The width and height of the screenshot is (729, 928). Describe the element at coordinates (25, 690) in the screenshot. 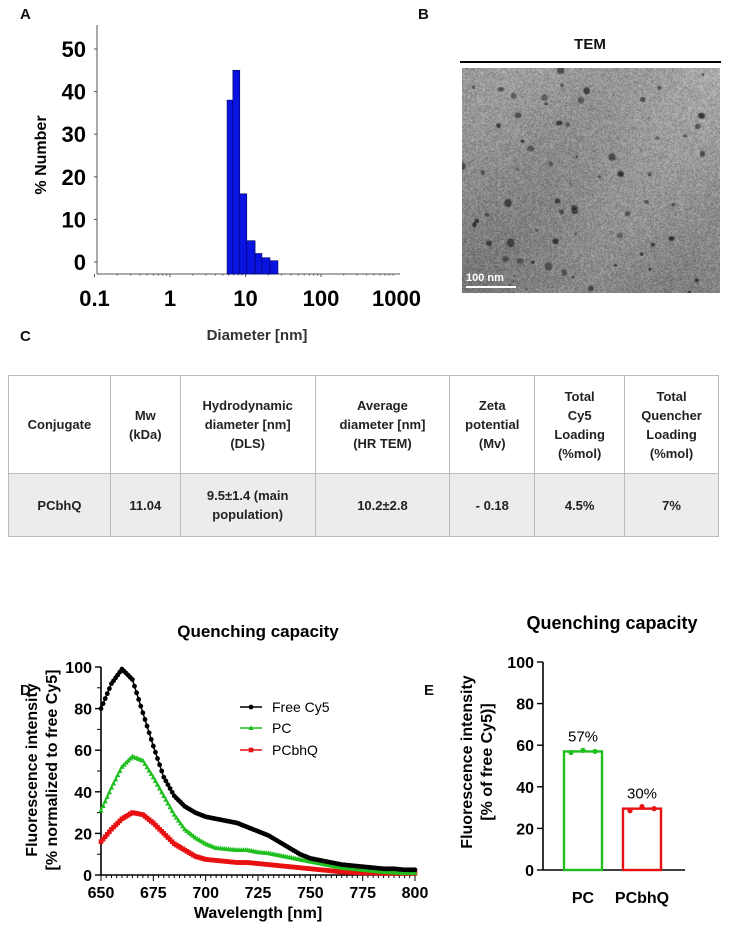

I see `panel-label-d: D` at that location.